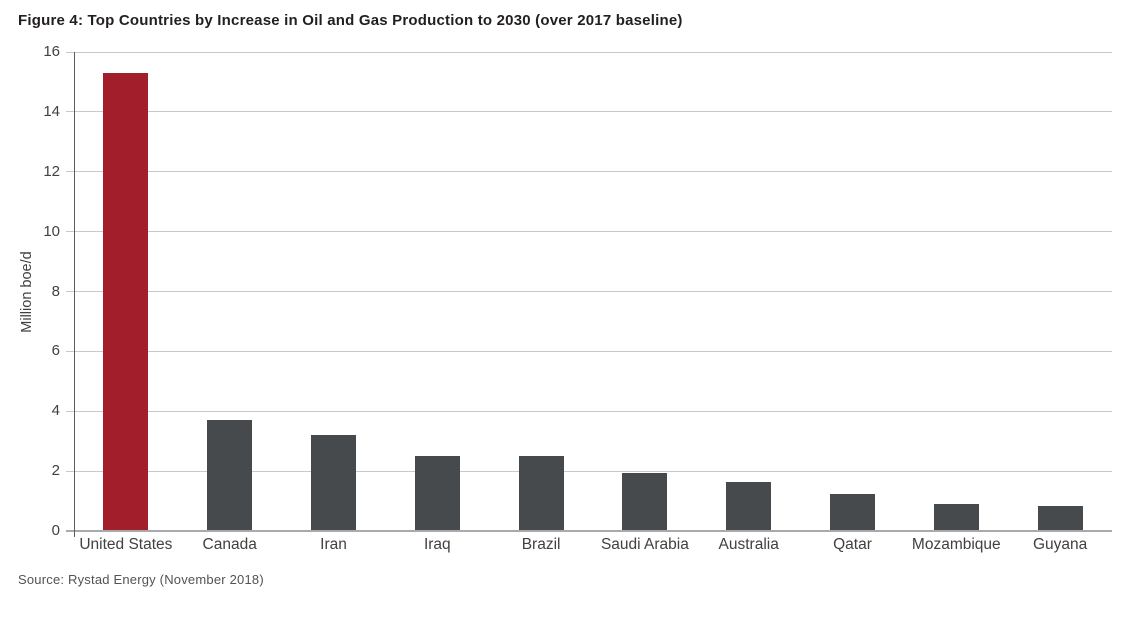  I want to click on bar-iran, so click(333, 483).